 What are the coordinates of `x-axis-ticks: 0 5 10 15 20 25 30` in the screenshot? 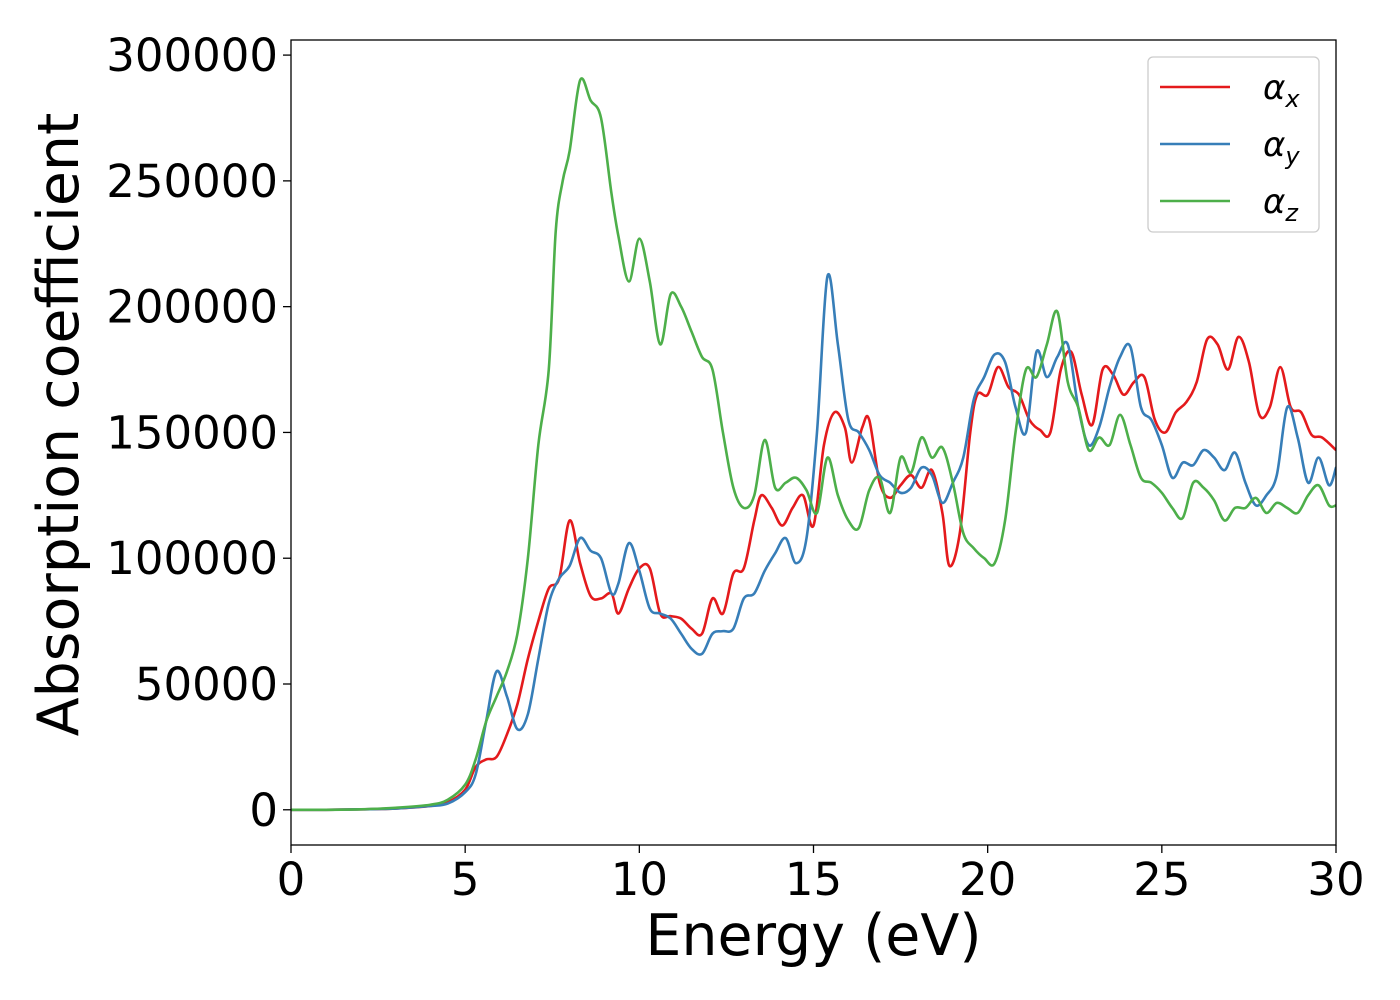 It's located at (821, 875).